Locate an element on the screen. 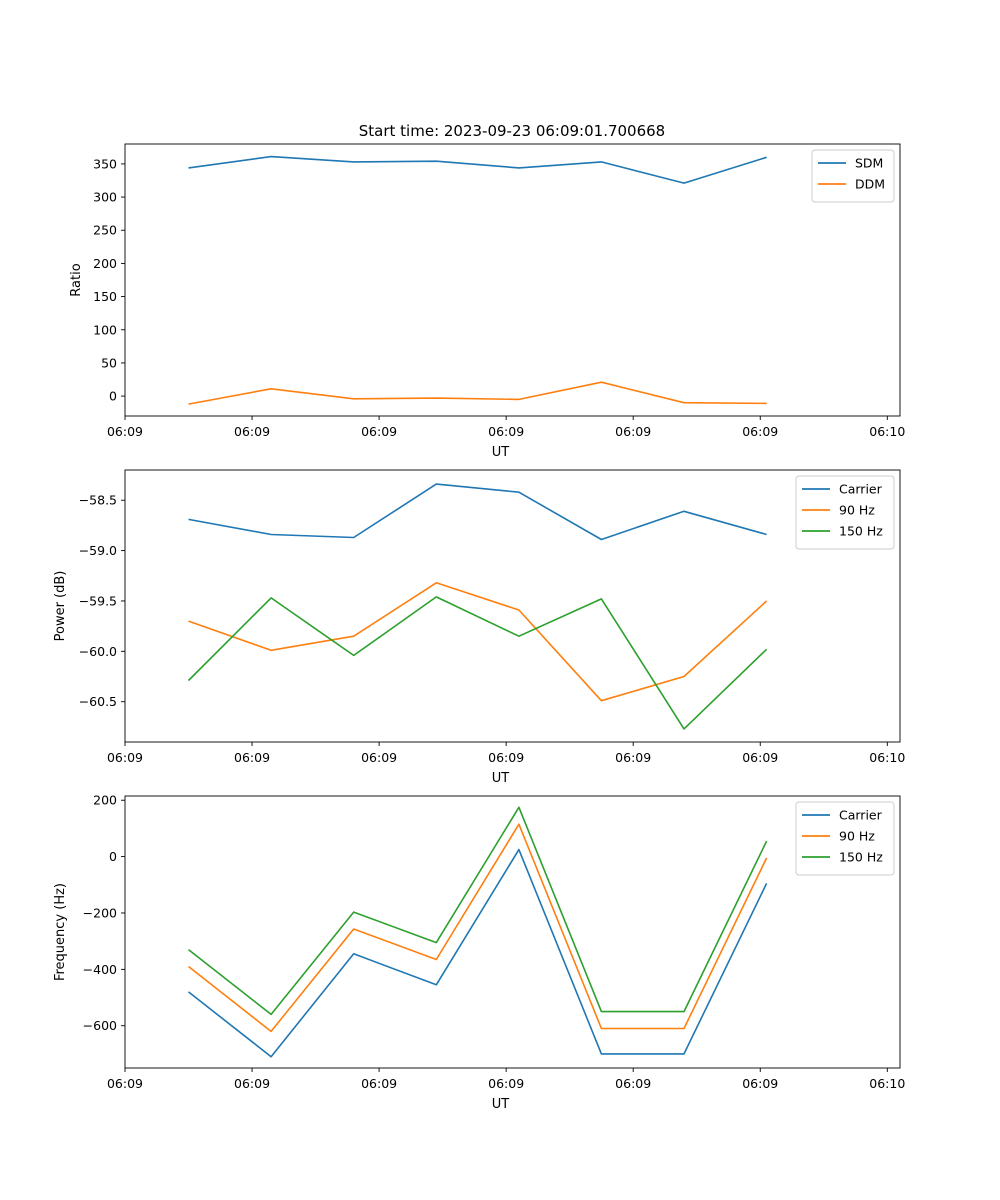 The image size is (1000, 1200). power-y-tick-label: −59.5 is located at coordinates (98, 600).